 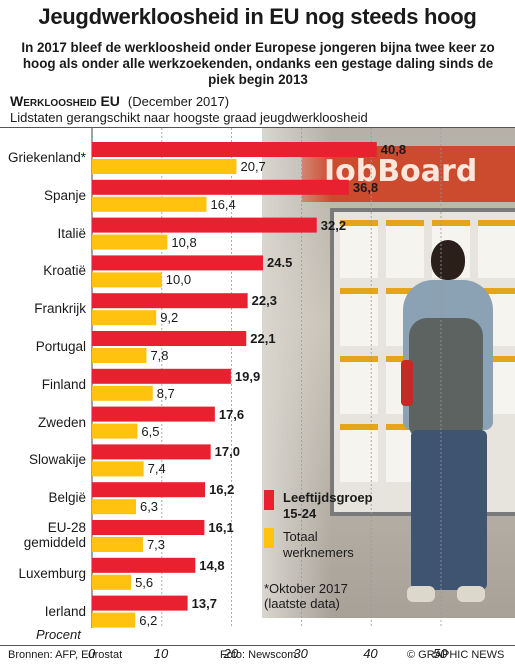 What do you see at coordinates (54, 535) in the screenshot?
I see `category-label: EU-28 gemiddeld` at bounding box center [54, 535].